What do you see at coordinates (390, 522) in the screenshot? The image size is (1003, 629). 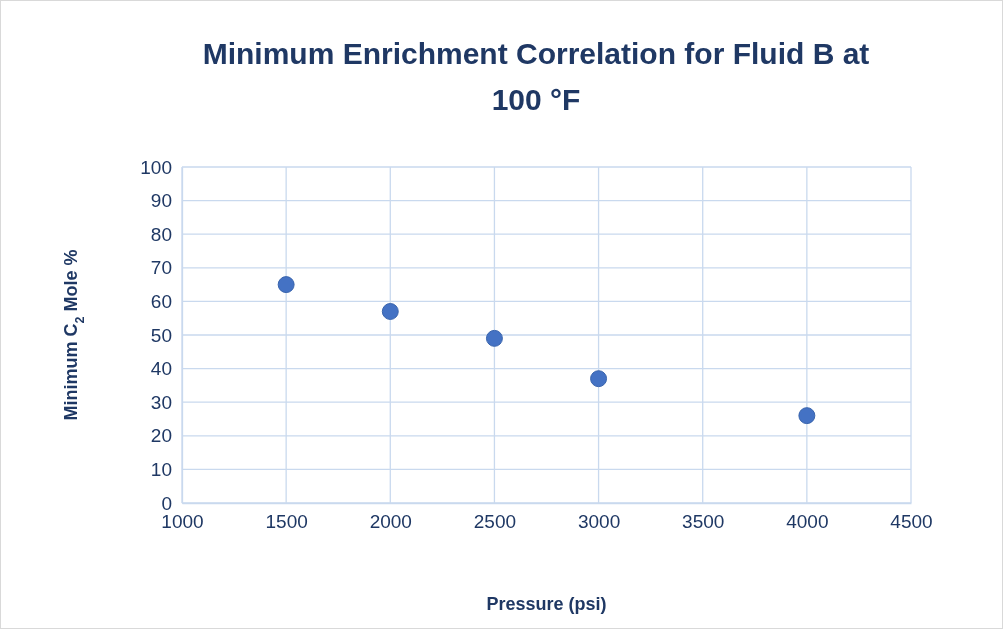 I see `x-tick-label: 2000` at bounding box center [390, 522].